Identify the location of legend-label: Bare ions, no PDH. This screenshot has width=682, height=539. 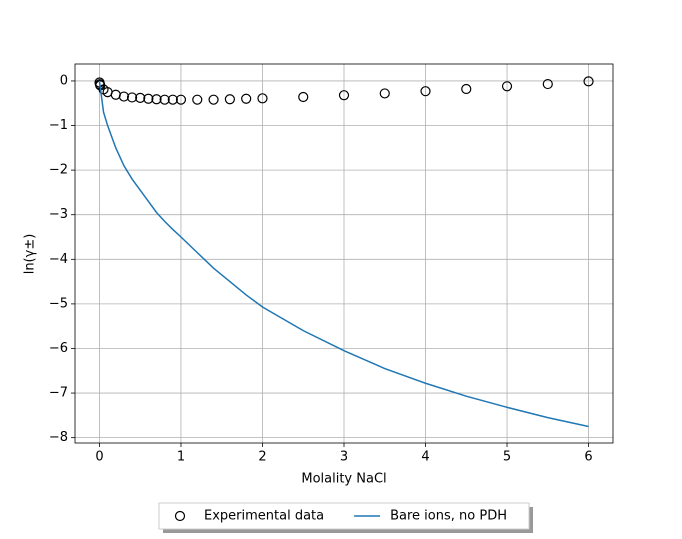
(448, 516).